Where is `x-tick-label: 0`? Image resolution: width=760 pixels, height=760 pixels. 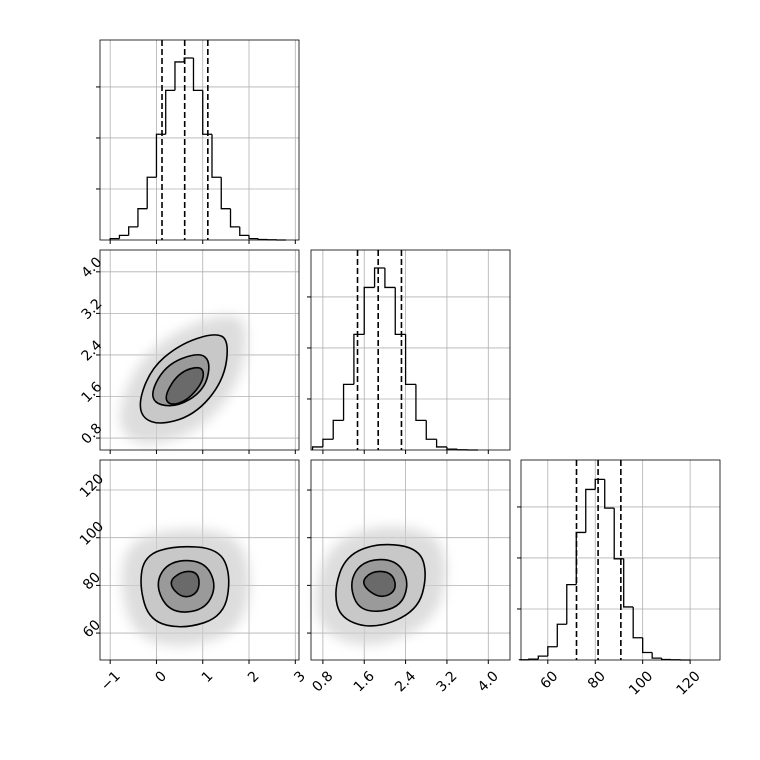
x-tick-label: 0 is located at coordinates (161, 677).